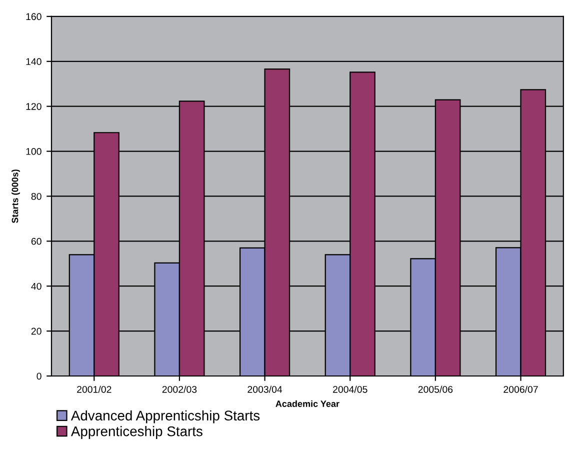 The width and height of the screenshot is (572, 470). What do you see at coordinates (34, 62) in the screenshot?
I see `y-tick-label: 140` at bounding box center [34, 62].